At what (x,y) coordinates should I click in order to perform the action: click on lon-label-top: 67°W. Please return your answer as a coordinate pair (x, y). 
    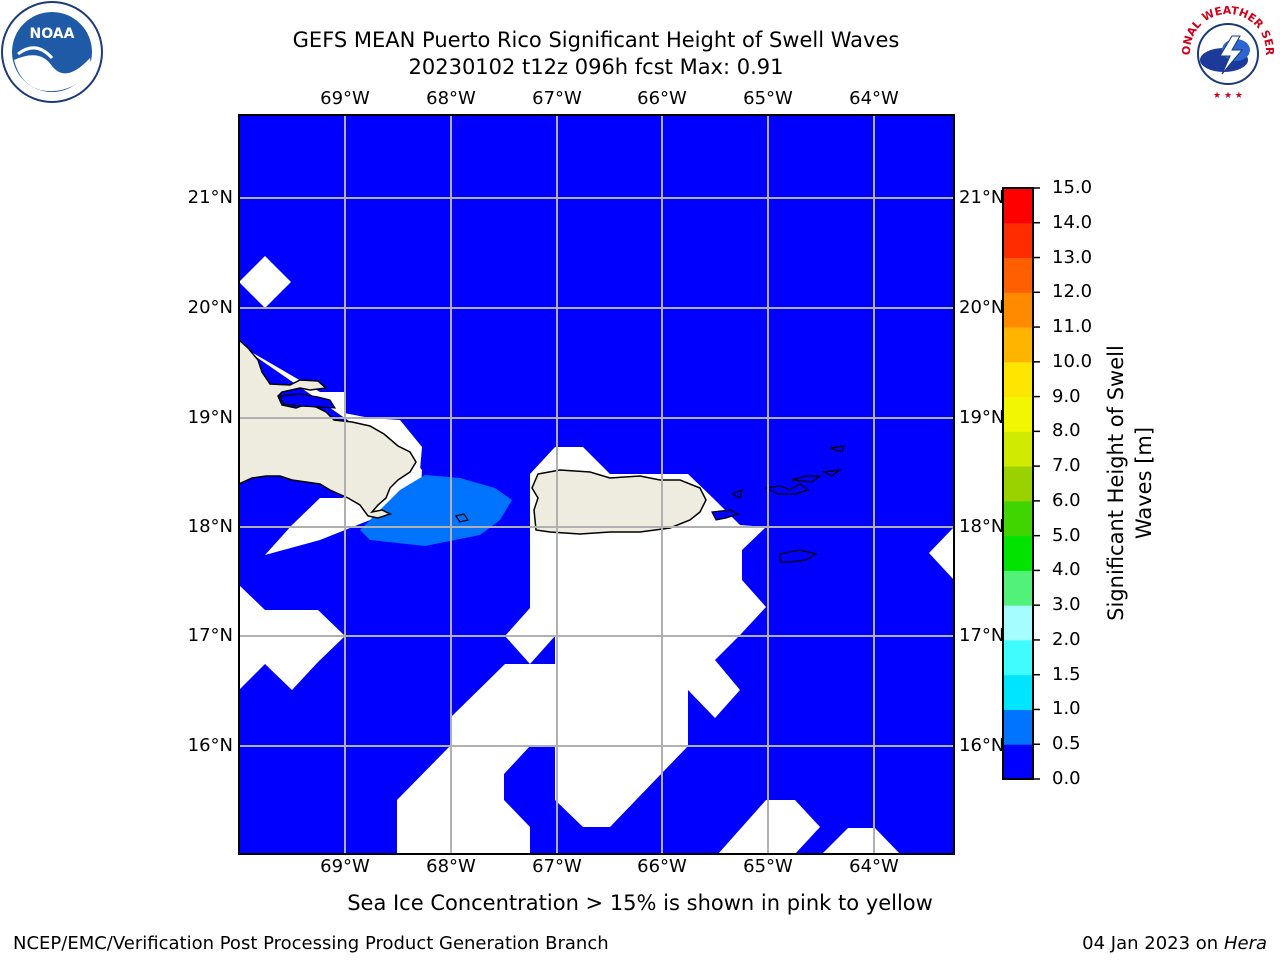
    Looking at the image, I should click on (557, 98).